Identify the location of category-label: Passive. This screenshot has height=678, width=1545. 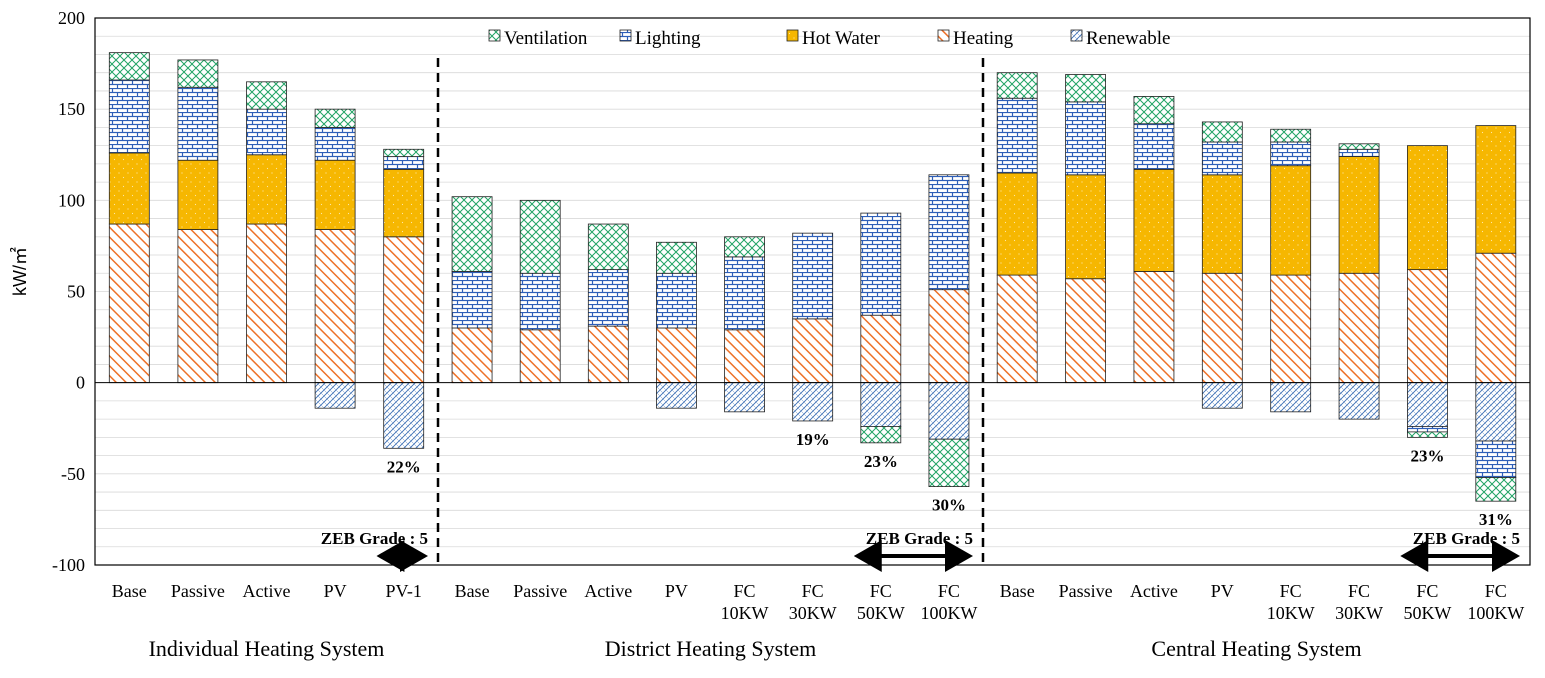
(198, 591).